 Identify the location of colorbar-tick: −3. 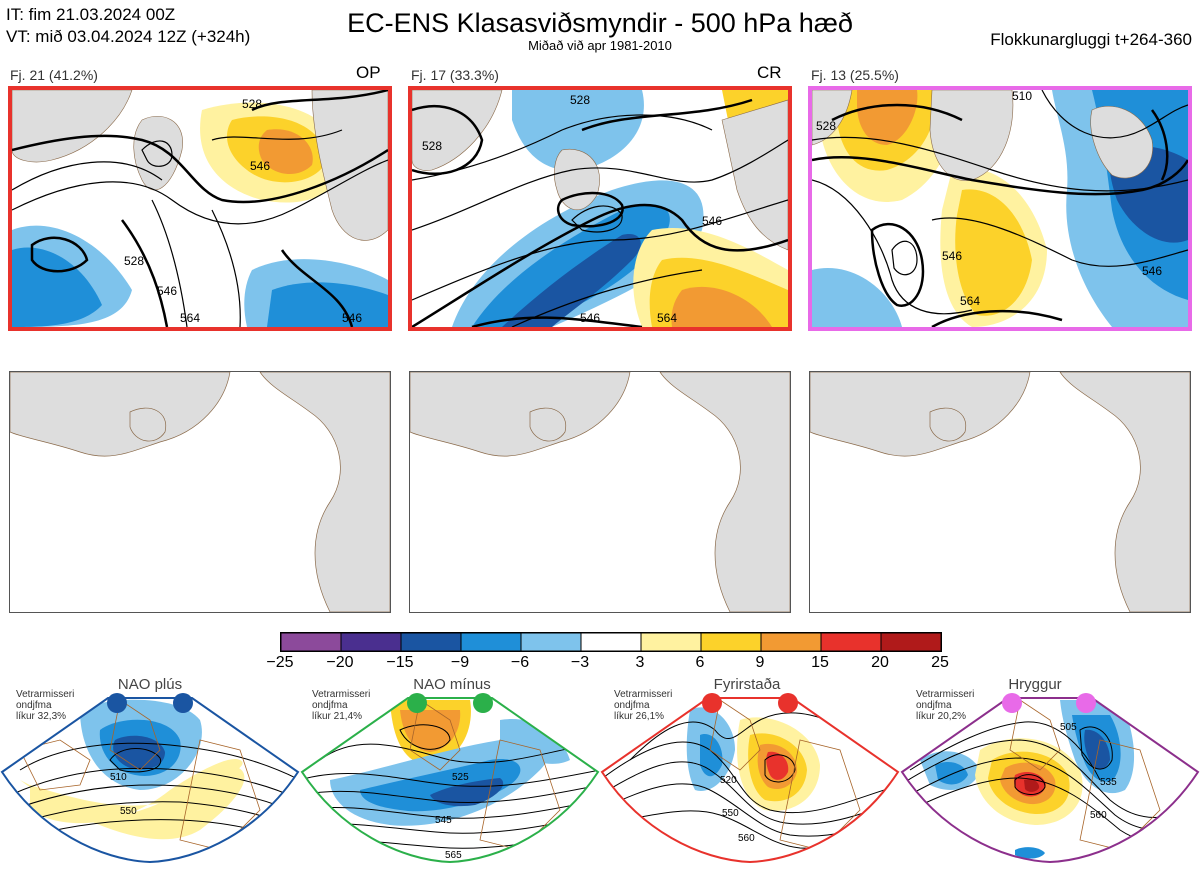
(580, 662).